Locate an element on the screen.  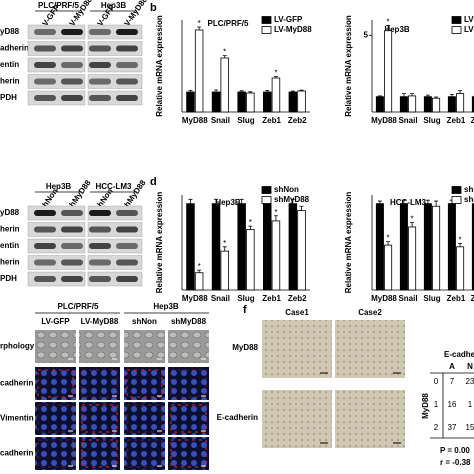
table-column: N is located at coordinates (470, 366).